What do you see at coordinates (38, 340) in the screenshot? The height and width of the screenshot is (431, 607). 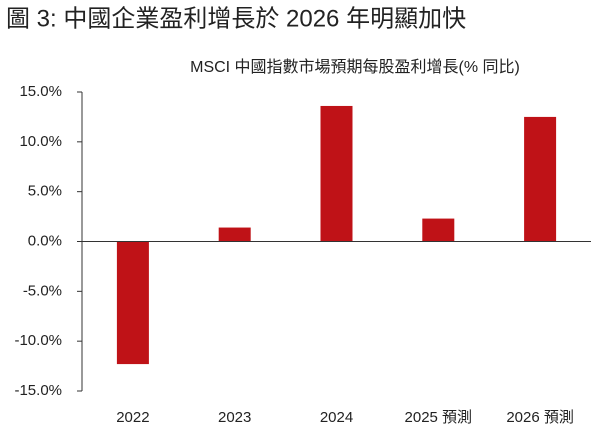 I see `y-tick-label: -10.0%` at bounding box center [38, 340].